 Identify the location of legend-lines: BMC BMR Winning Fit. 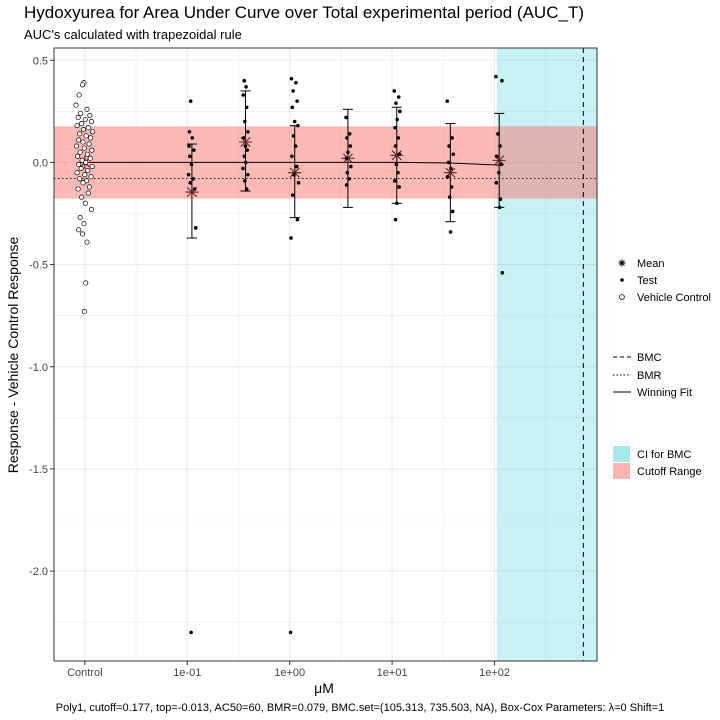
(652, 375).